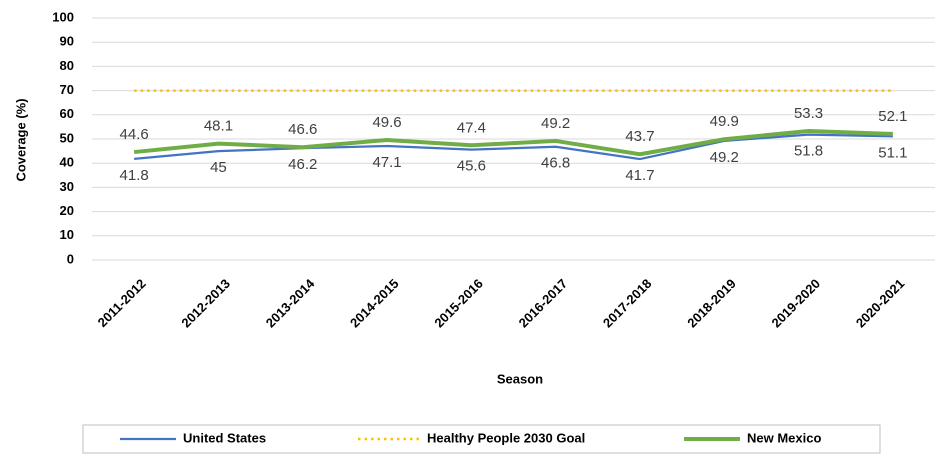 Image resolution: width=940 pixels, height=454 pixels. Describe the element at coordinates (302, 164) in the screenshot. I see `data-label: 46.2` at that location.